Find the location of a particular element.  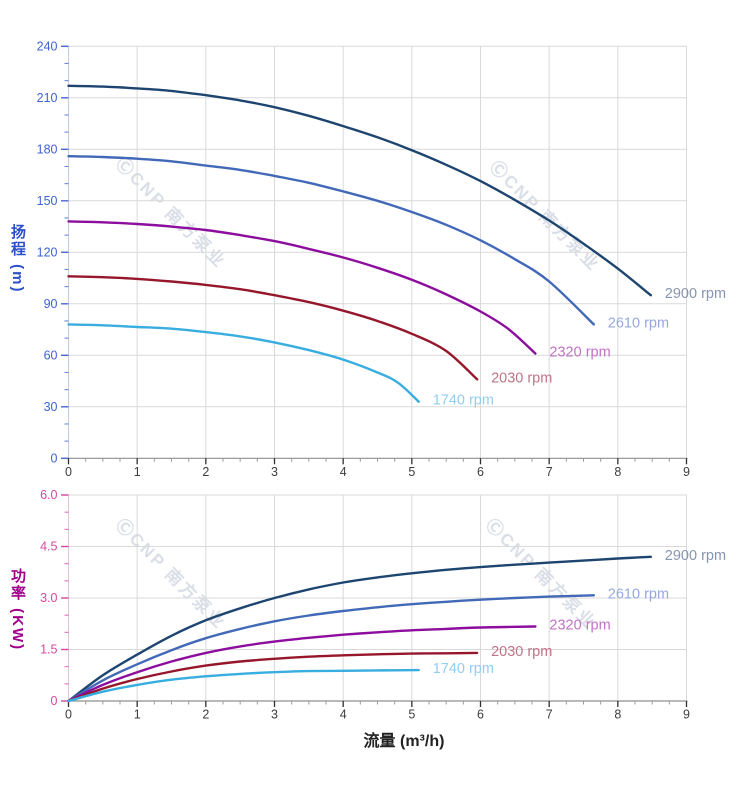

power-axis-title: 功率 (KW) is located at coordinates (17, 610).